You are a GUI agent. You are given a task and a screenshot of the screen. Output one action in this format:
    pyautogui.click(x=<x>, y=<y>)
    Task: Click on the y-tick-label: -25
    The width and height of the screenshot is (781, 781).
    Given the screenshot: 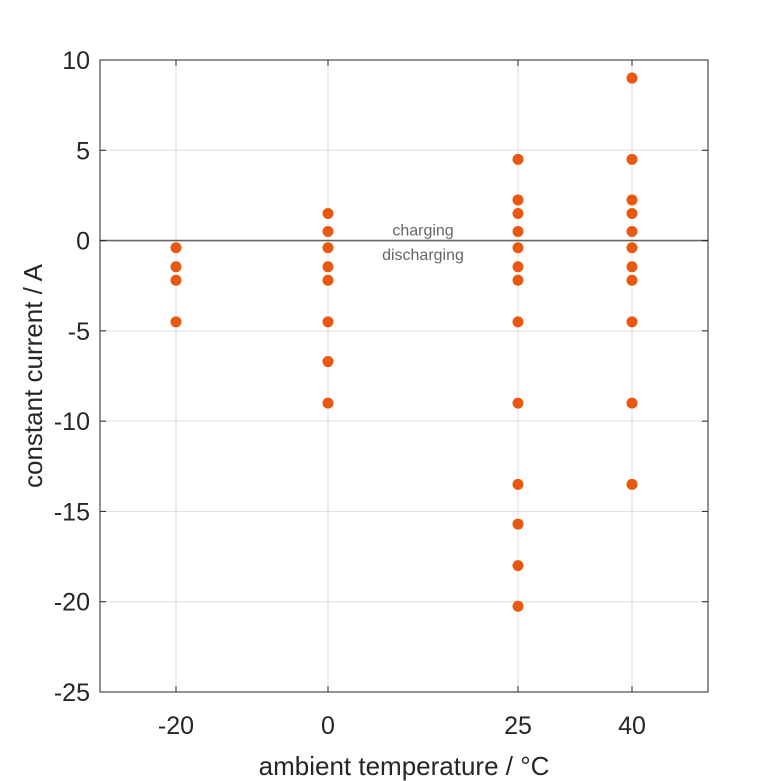 What is the action you would take?
    pyautogui.click(x=72, y=693)
    